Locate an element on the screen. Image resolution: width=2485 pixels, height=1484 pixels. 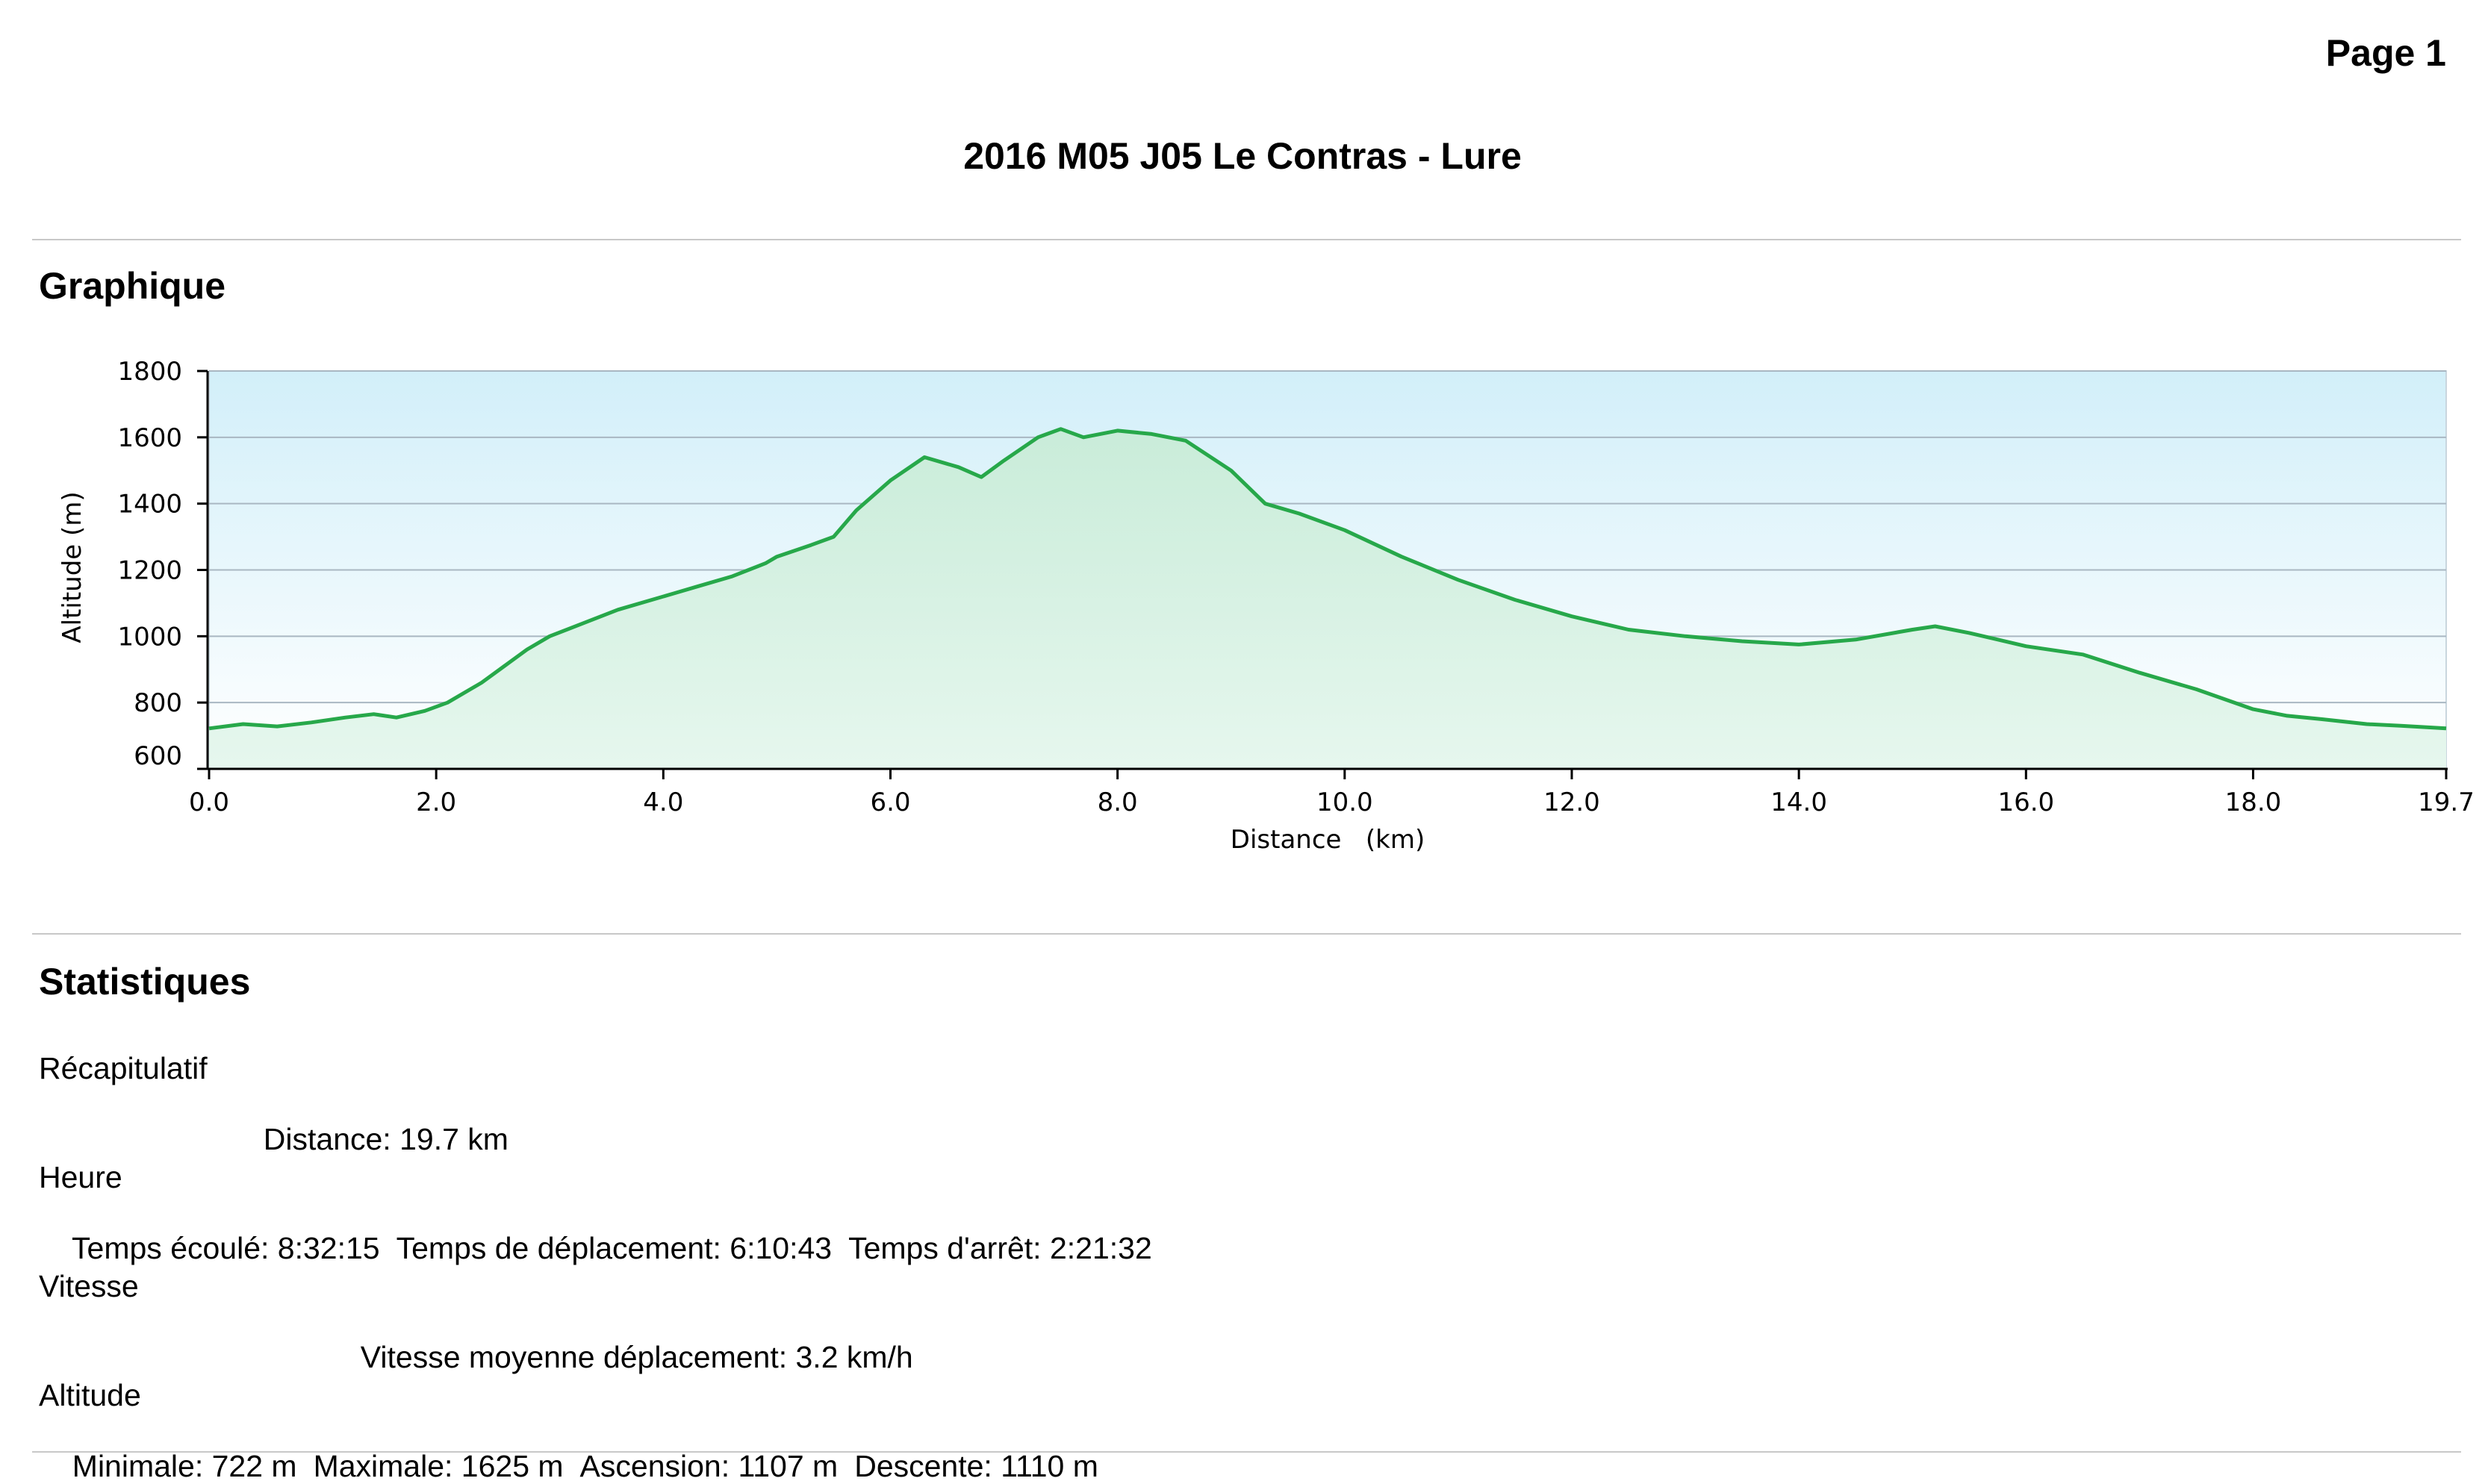
x-ticks: 0.0 2.0 4.0 6.0 8.0 10.0 12.0 14.0 16.0 18.0 19.7 is located at coordinates (1332, 793).